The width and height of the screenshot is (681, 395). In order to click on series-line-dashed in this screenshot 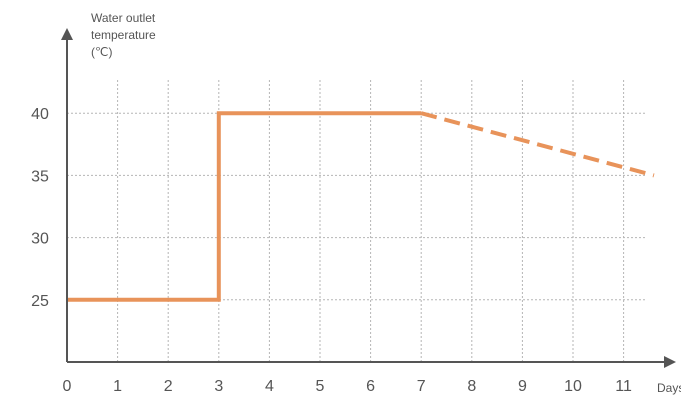, I will do `click(537, 144)`.